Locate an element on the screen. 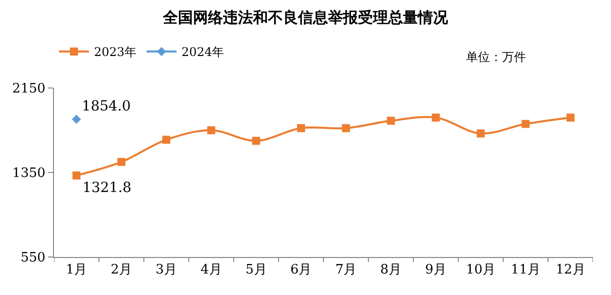 The image size is (611, 295). legend-label: 2023年 is located at coordinates (115, 52).